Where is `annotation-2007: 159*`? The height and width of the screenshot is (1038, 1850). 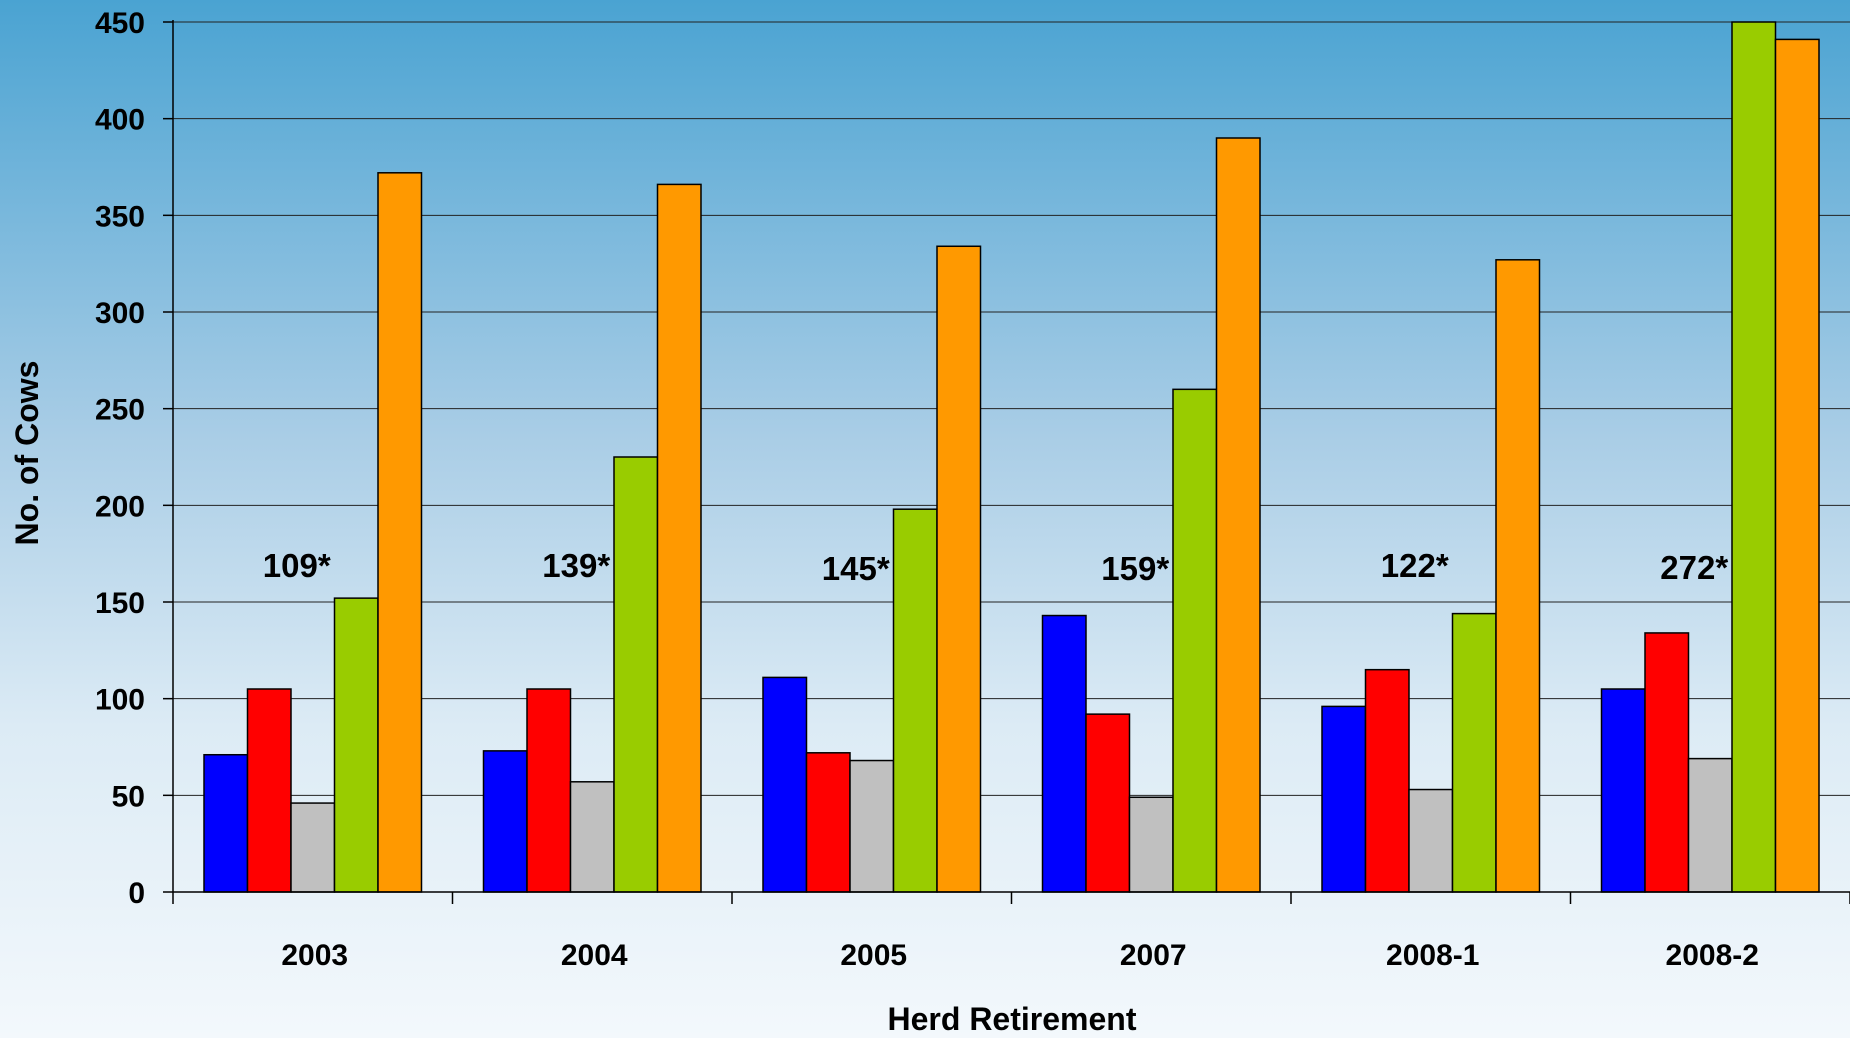
annotation-2007: 159* is located at coordinates (1135, 568).